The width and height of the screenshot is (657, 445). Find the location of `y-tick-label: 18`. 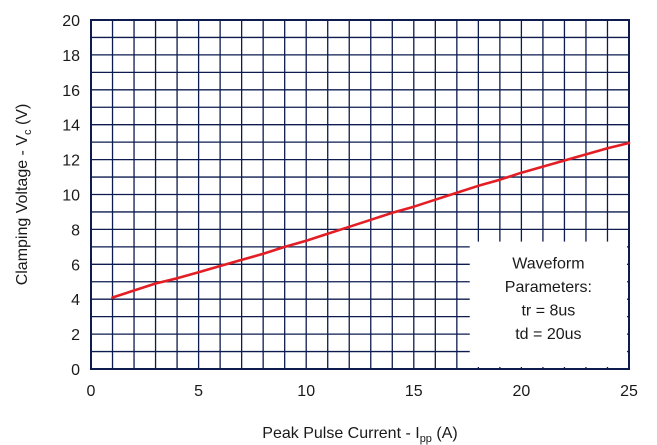

y-tick-label: 18 is located at coordinates (71, 56).